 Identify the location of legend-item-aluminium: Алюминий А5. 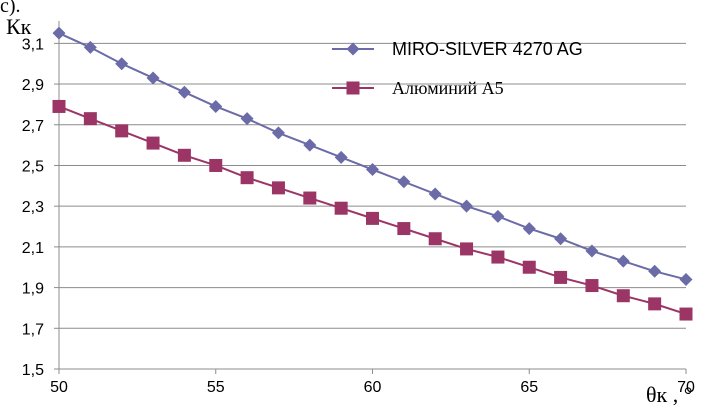
(418, 88).